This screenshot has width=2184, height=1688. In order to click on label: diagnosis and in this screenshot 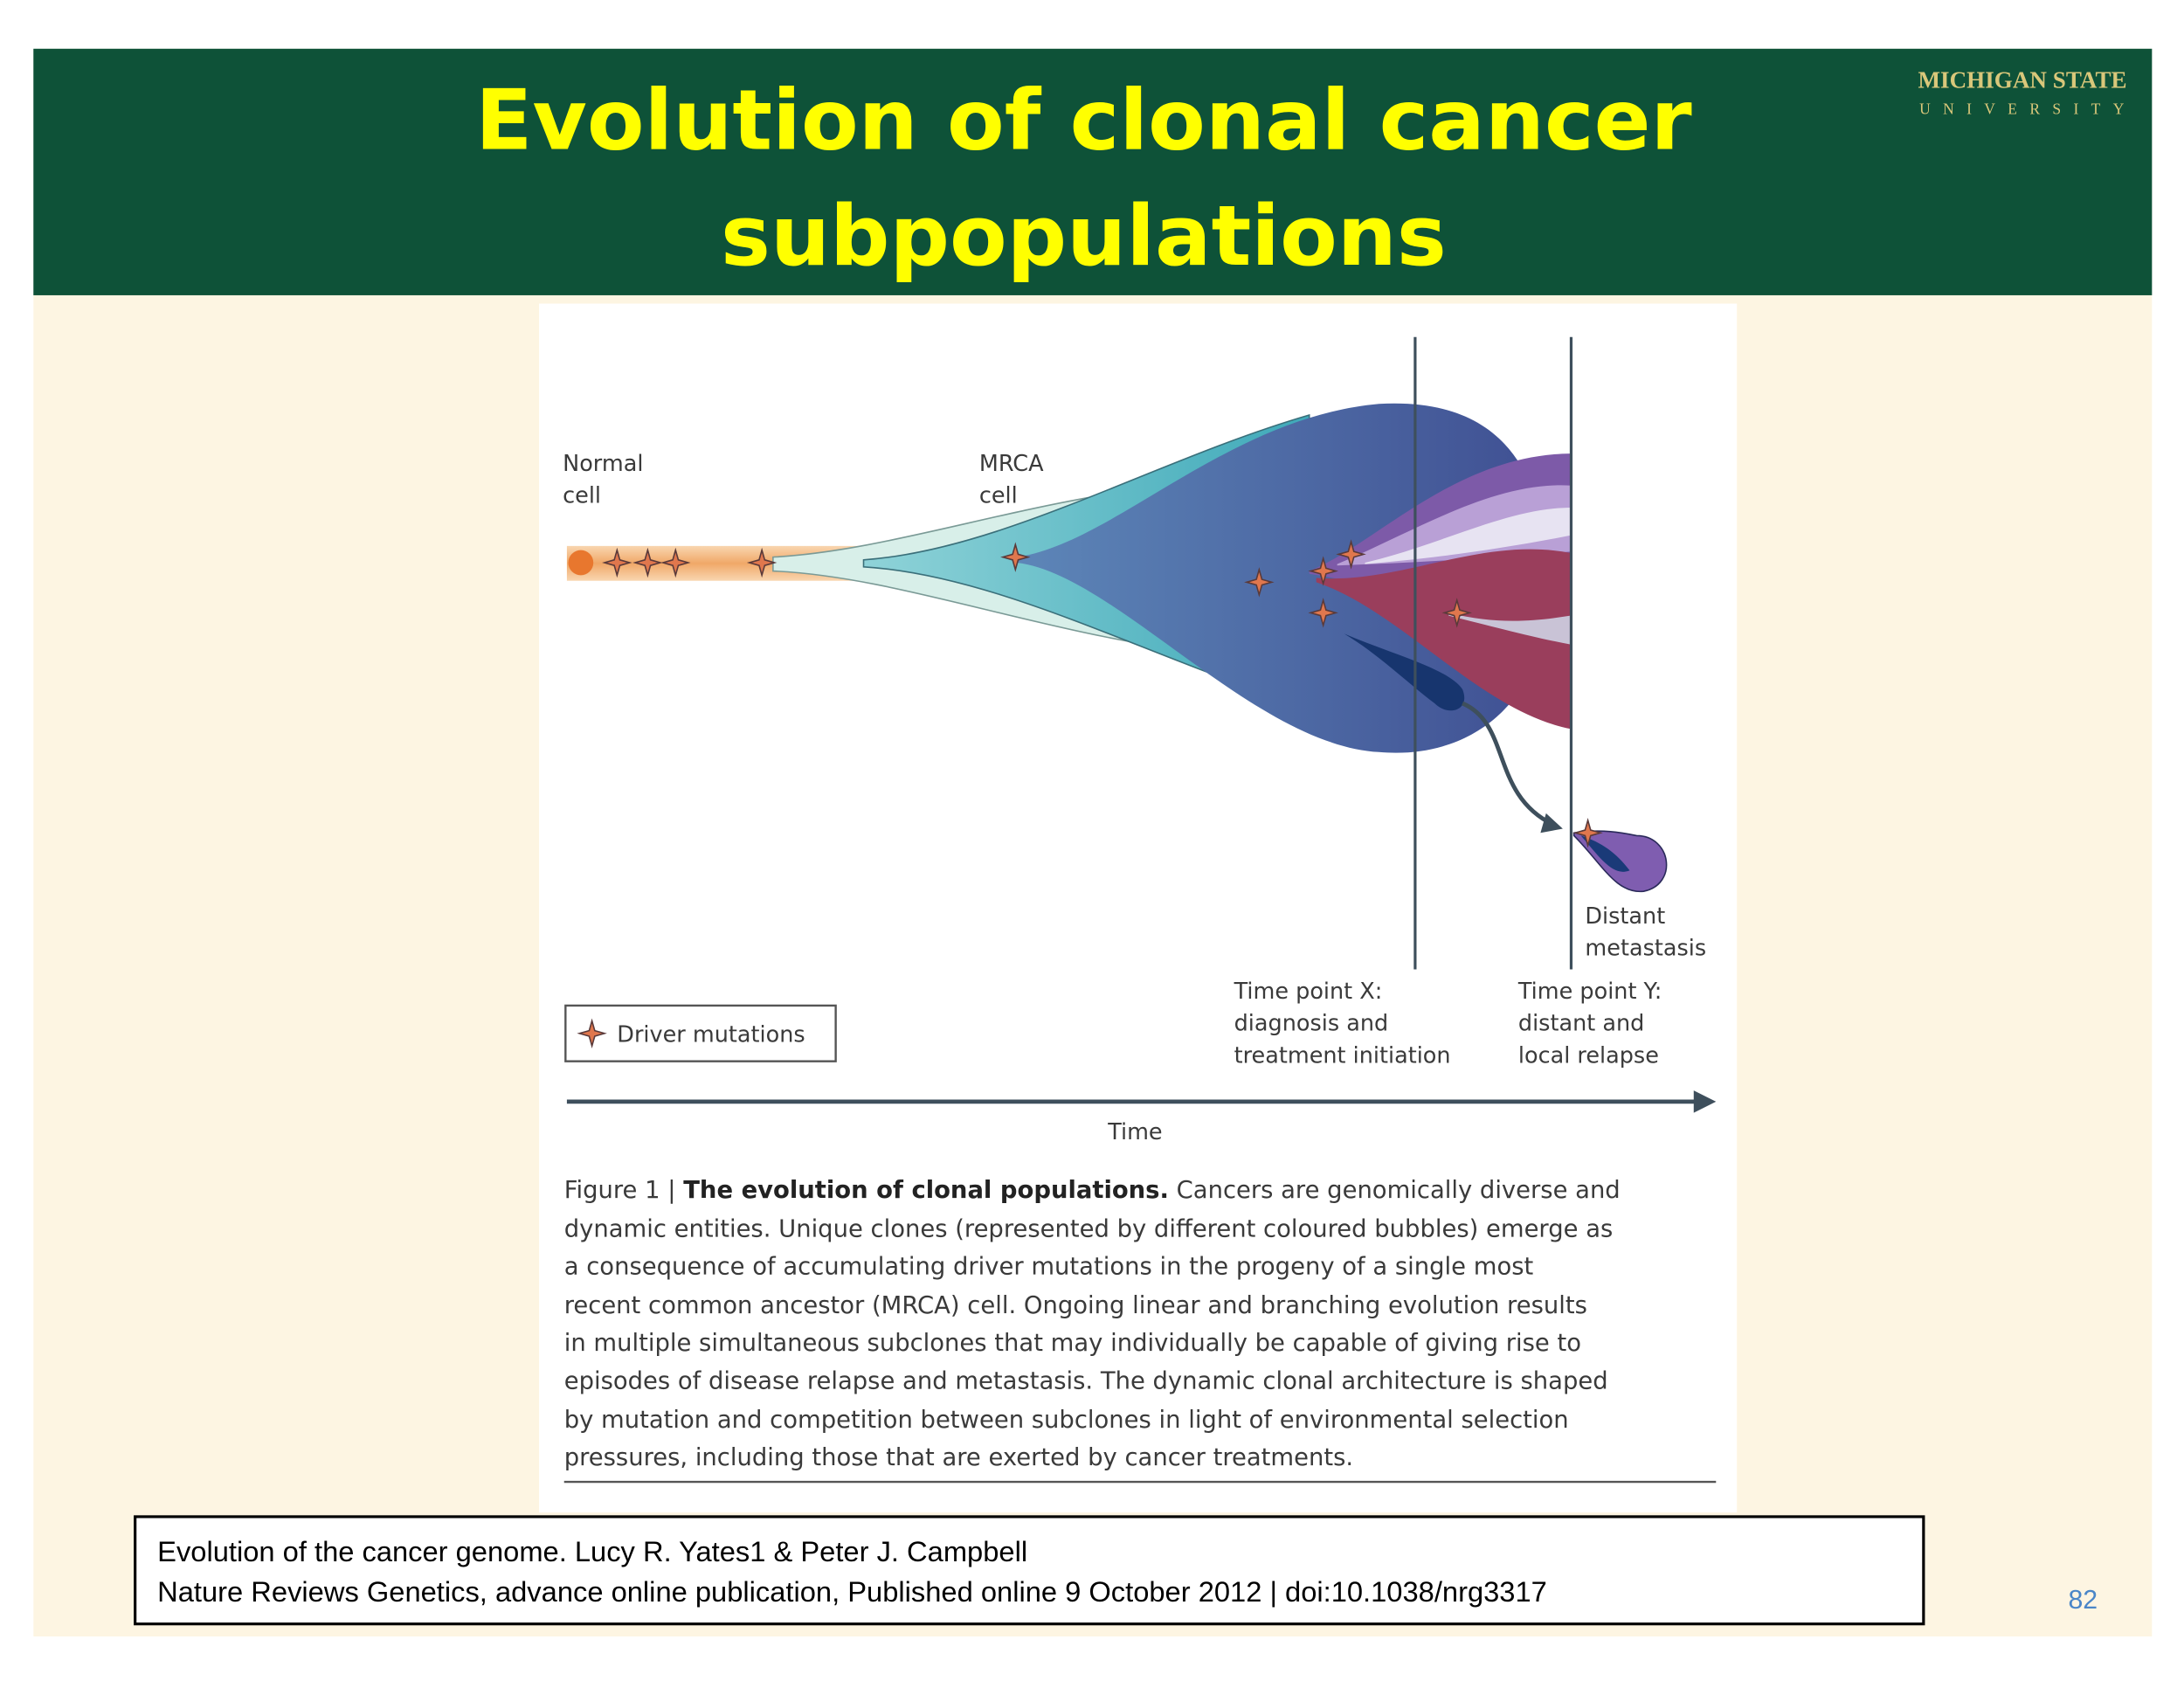, I will do `click(1311, 1024)`.